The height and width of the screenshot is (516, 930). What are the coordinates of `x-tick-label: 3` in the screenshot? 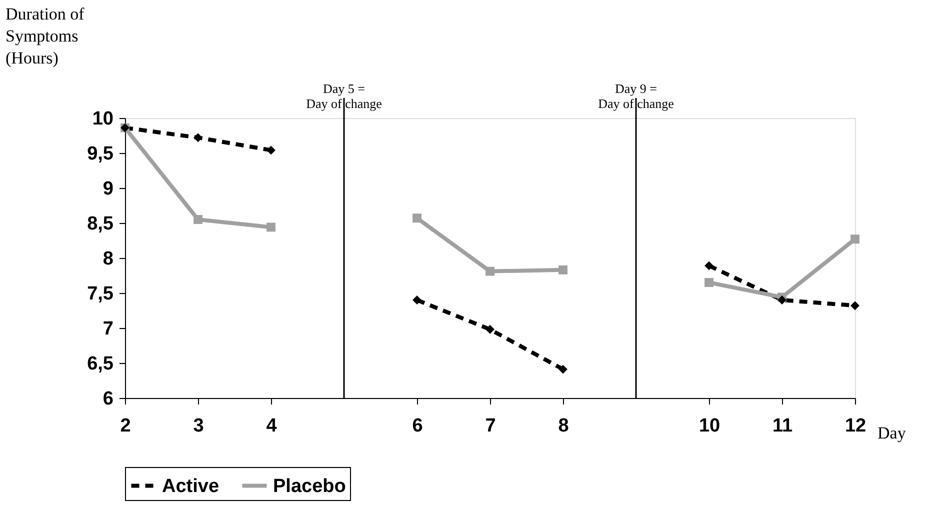 It's located at (198, 426).